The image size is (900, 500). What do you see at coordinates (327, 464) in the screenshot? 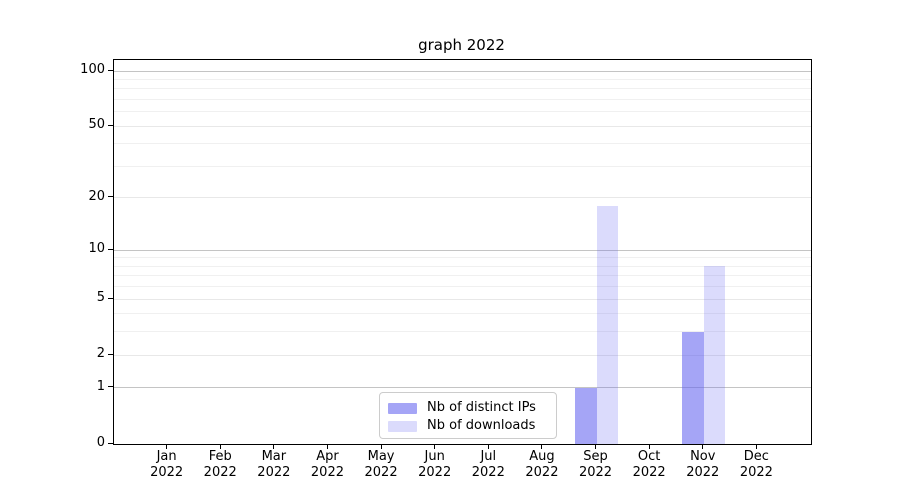
I see `x-tick-label-apr: Apr 2022` at bounding box center [327, 464].